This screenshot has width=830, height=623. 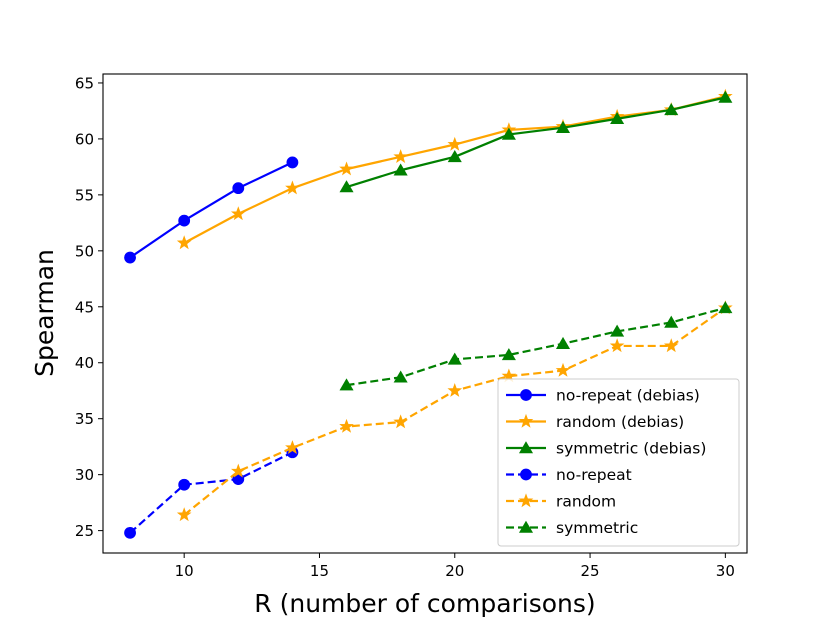 I want to click on series-no-repeat, so click(x=211, y=492).